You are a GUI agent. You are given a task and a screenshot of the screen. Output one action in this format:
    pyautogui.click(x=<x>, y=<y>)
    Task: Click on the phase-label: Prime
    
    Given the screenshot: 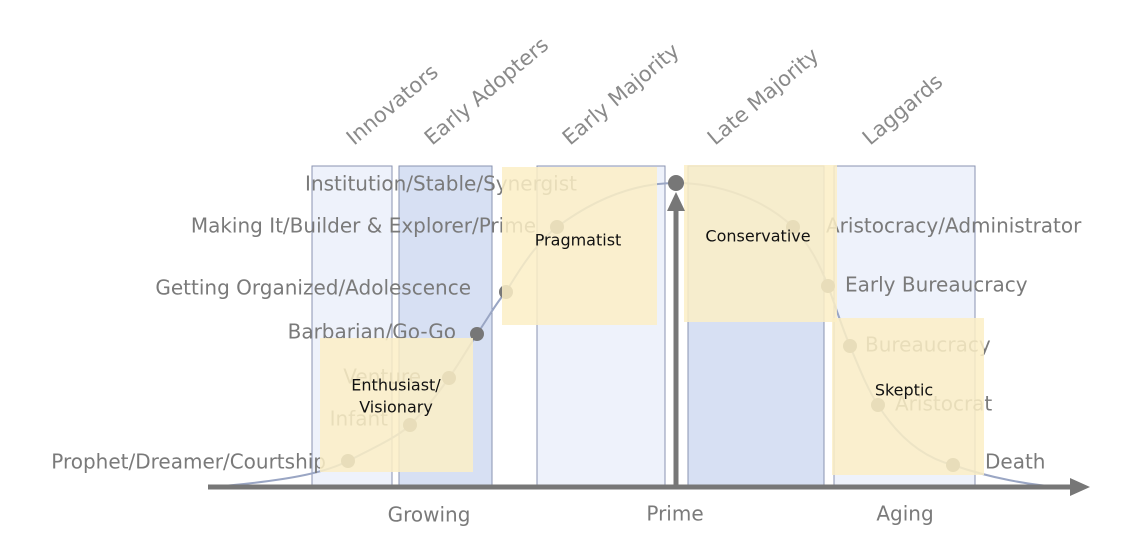 What is the action you would take?
    pyautogui.click(x=674, y=514)
    